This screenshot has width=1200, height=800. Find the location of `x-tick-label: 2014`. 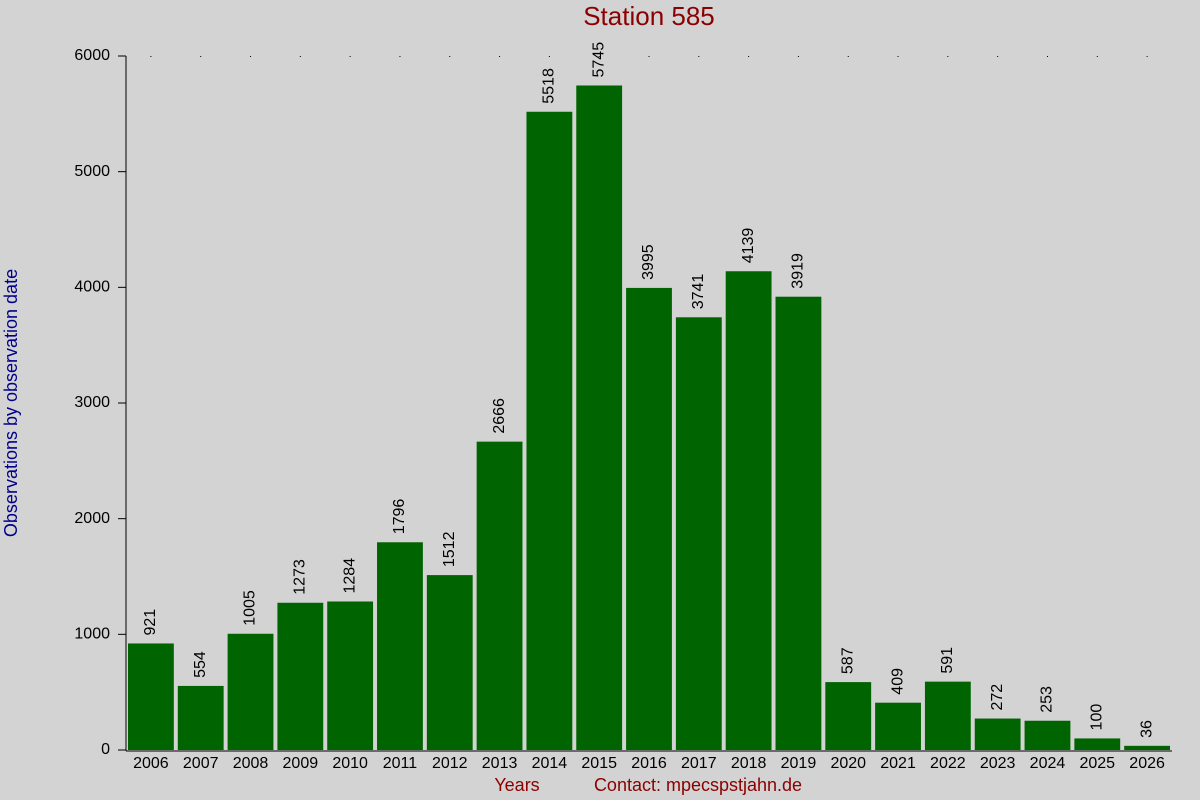

x-tick-label: 2014 is located at coordinates (550, 763).